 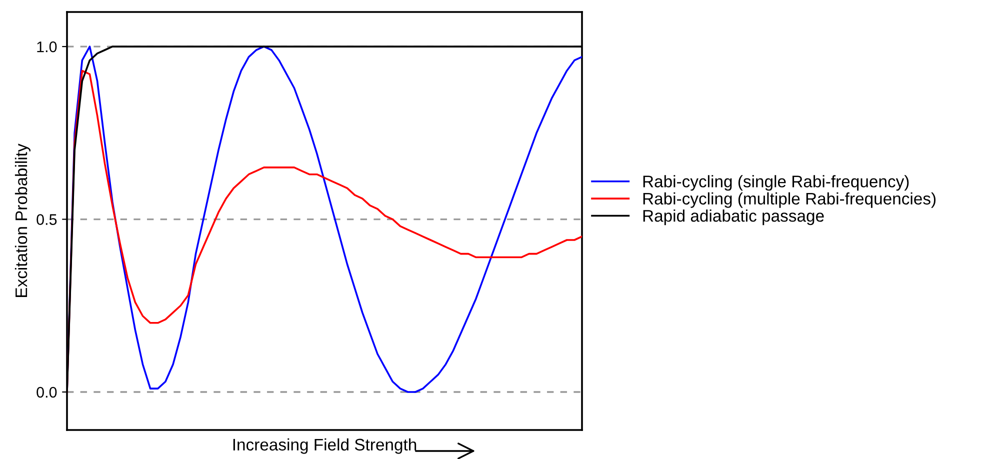 I want to click on y-axis-title: Excitation Probability, so click(x=22, y=220).